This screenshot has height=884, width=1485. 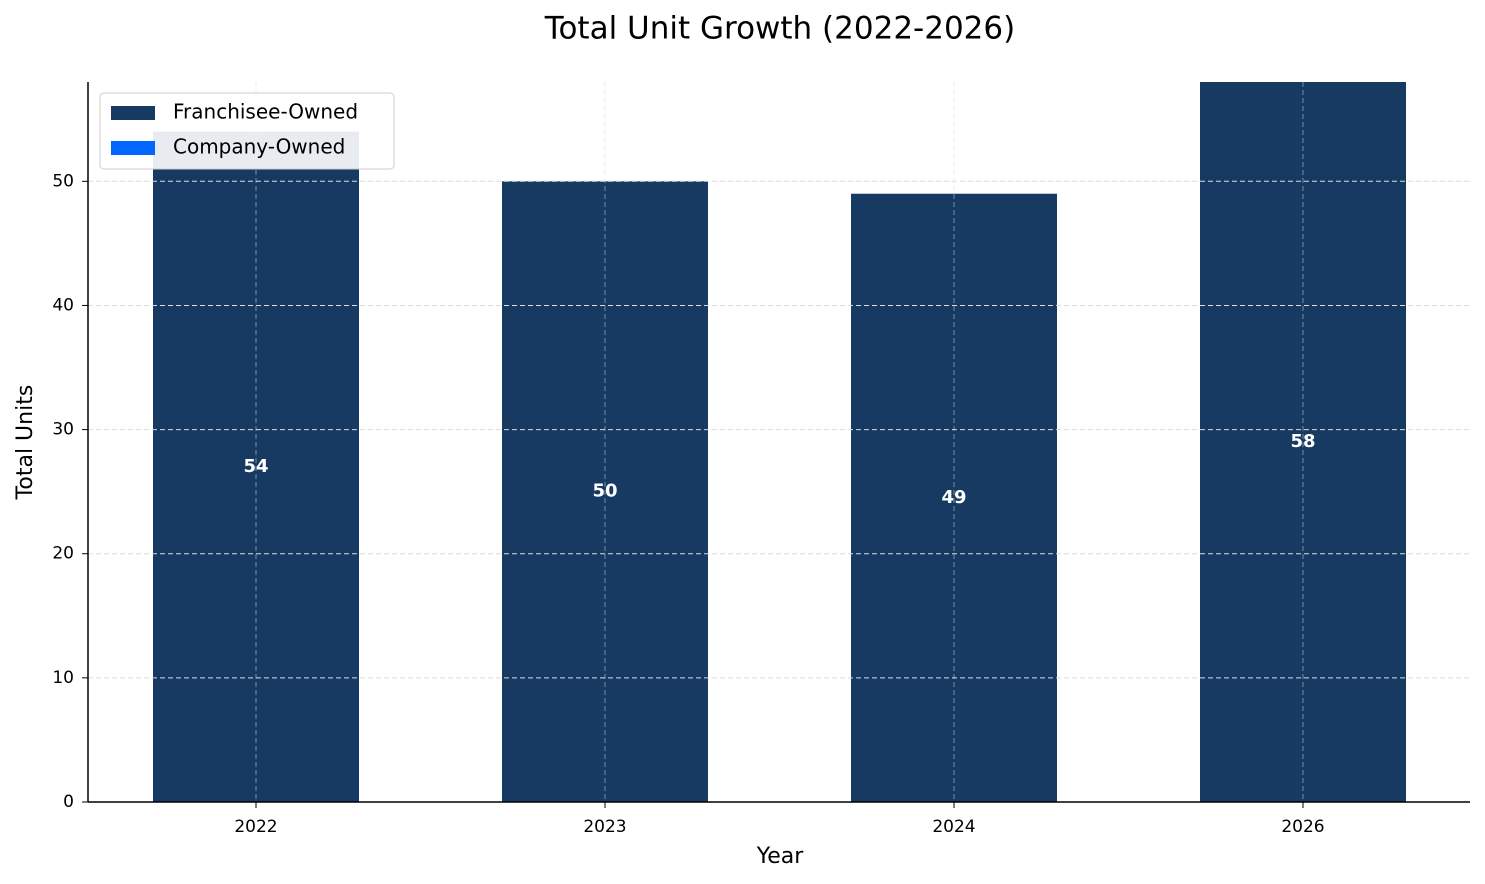 I want to click on value-label: 54, so click(x=255, y=466).